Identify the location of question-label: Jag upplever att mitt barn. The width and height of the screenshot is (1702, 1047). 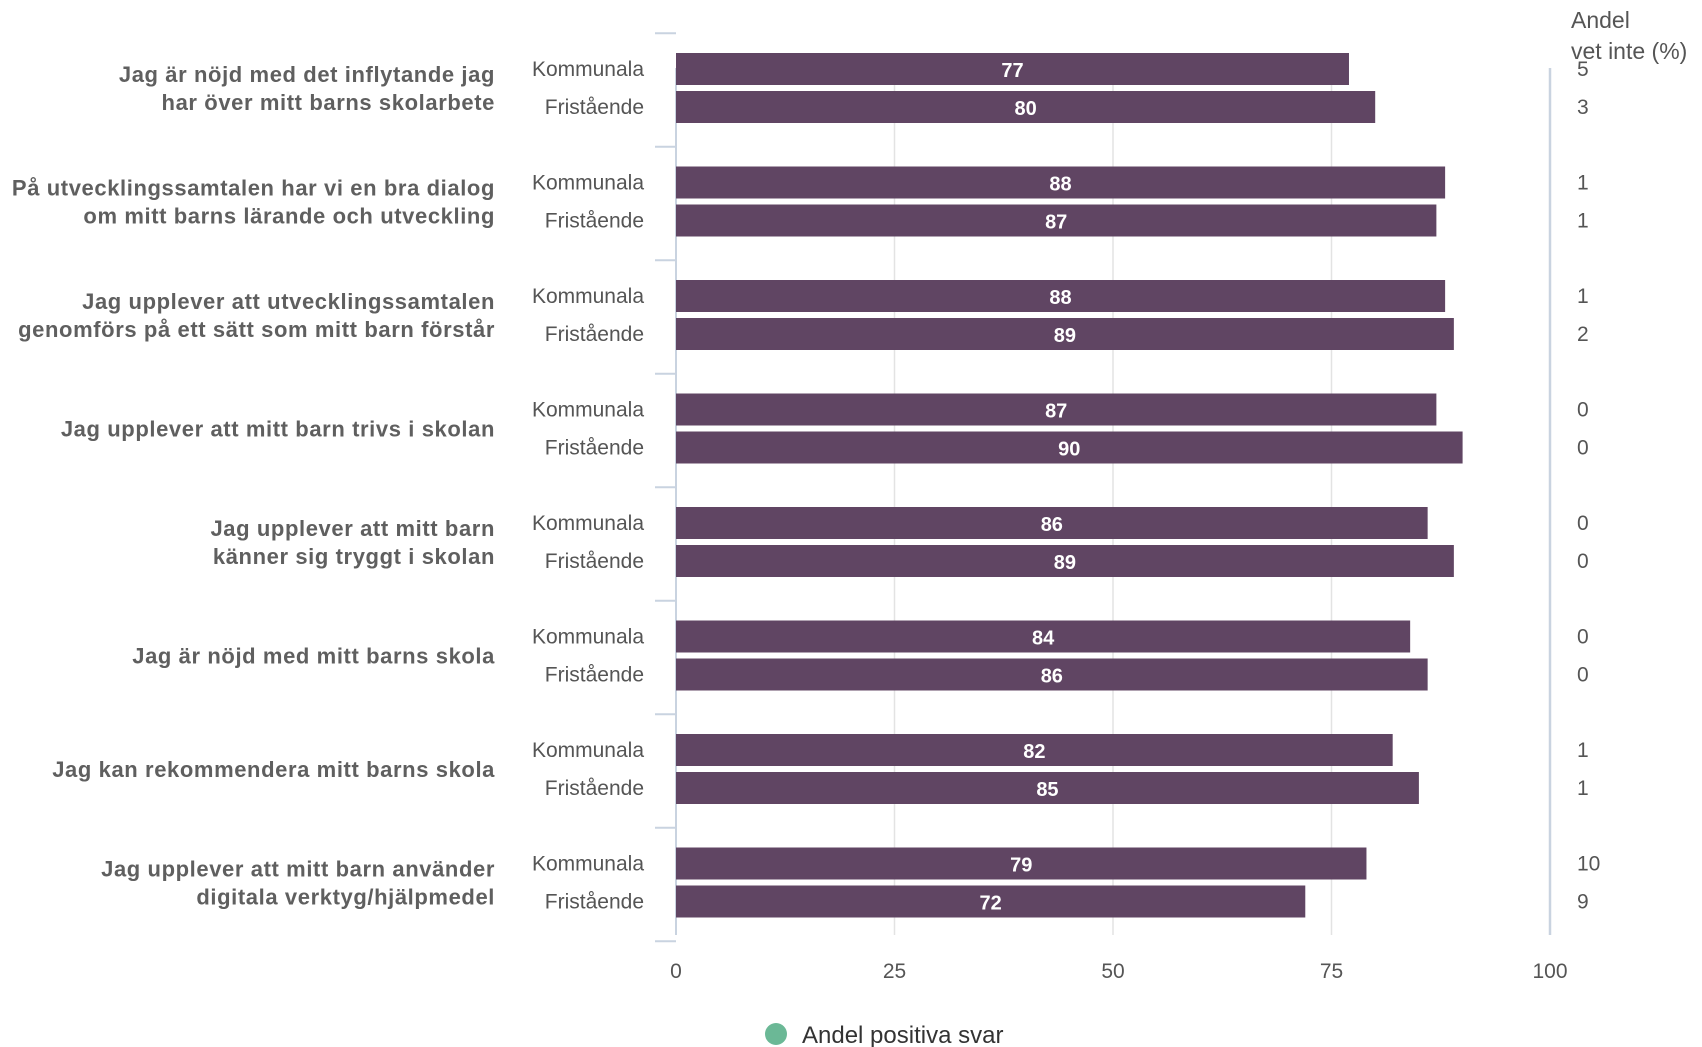
(352, 528).